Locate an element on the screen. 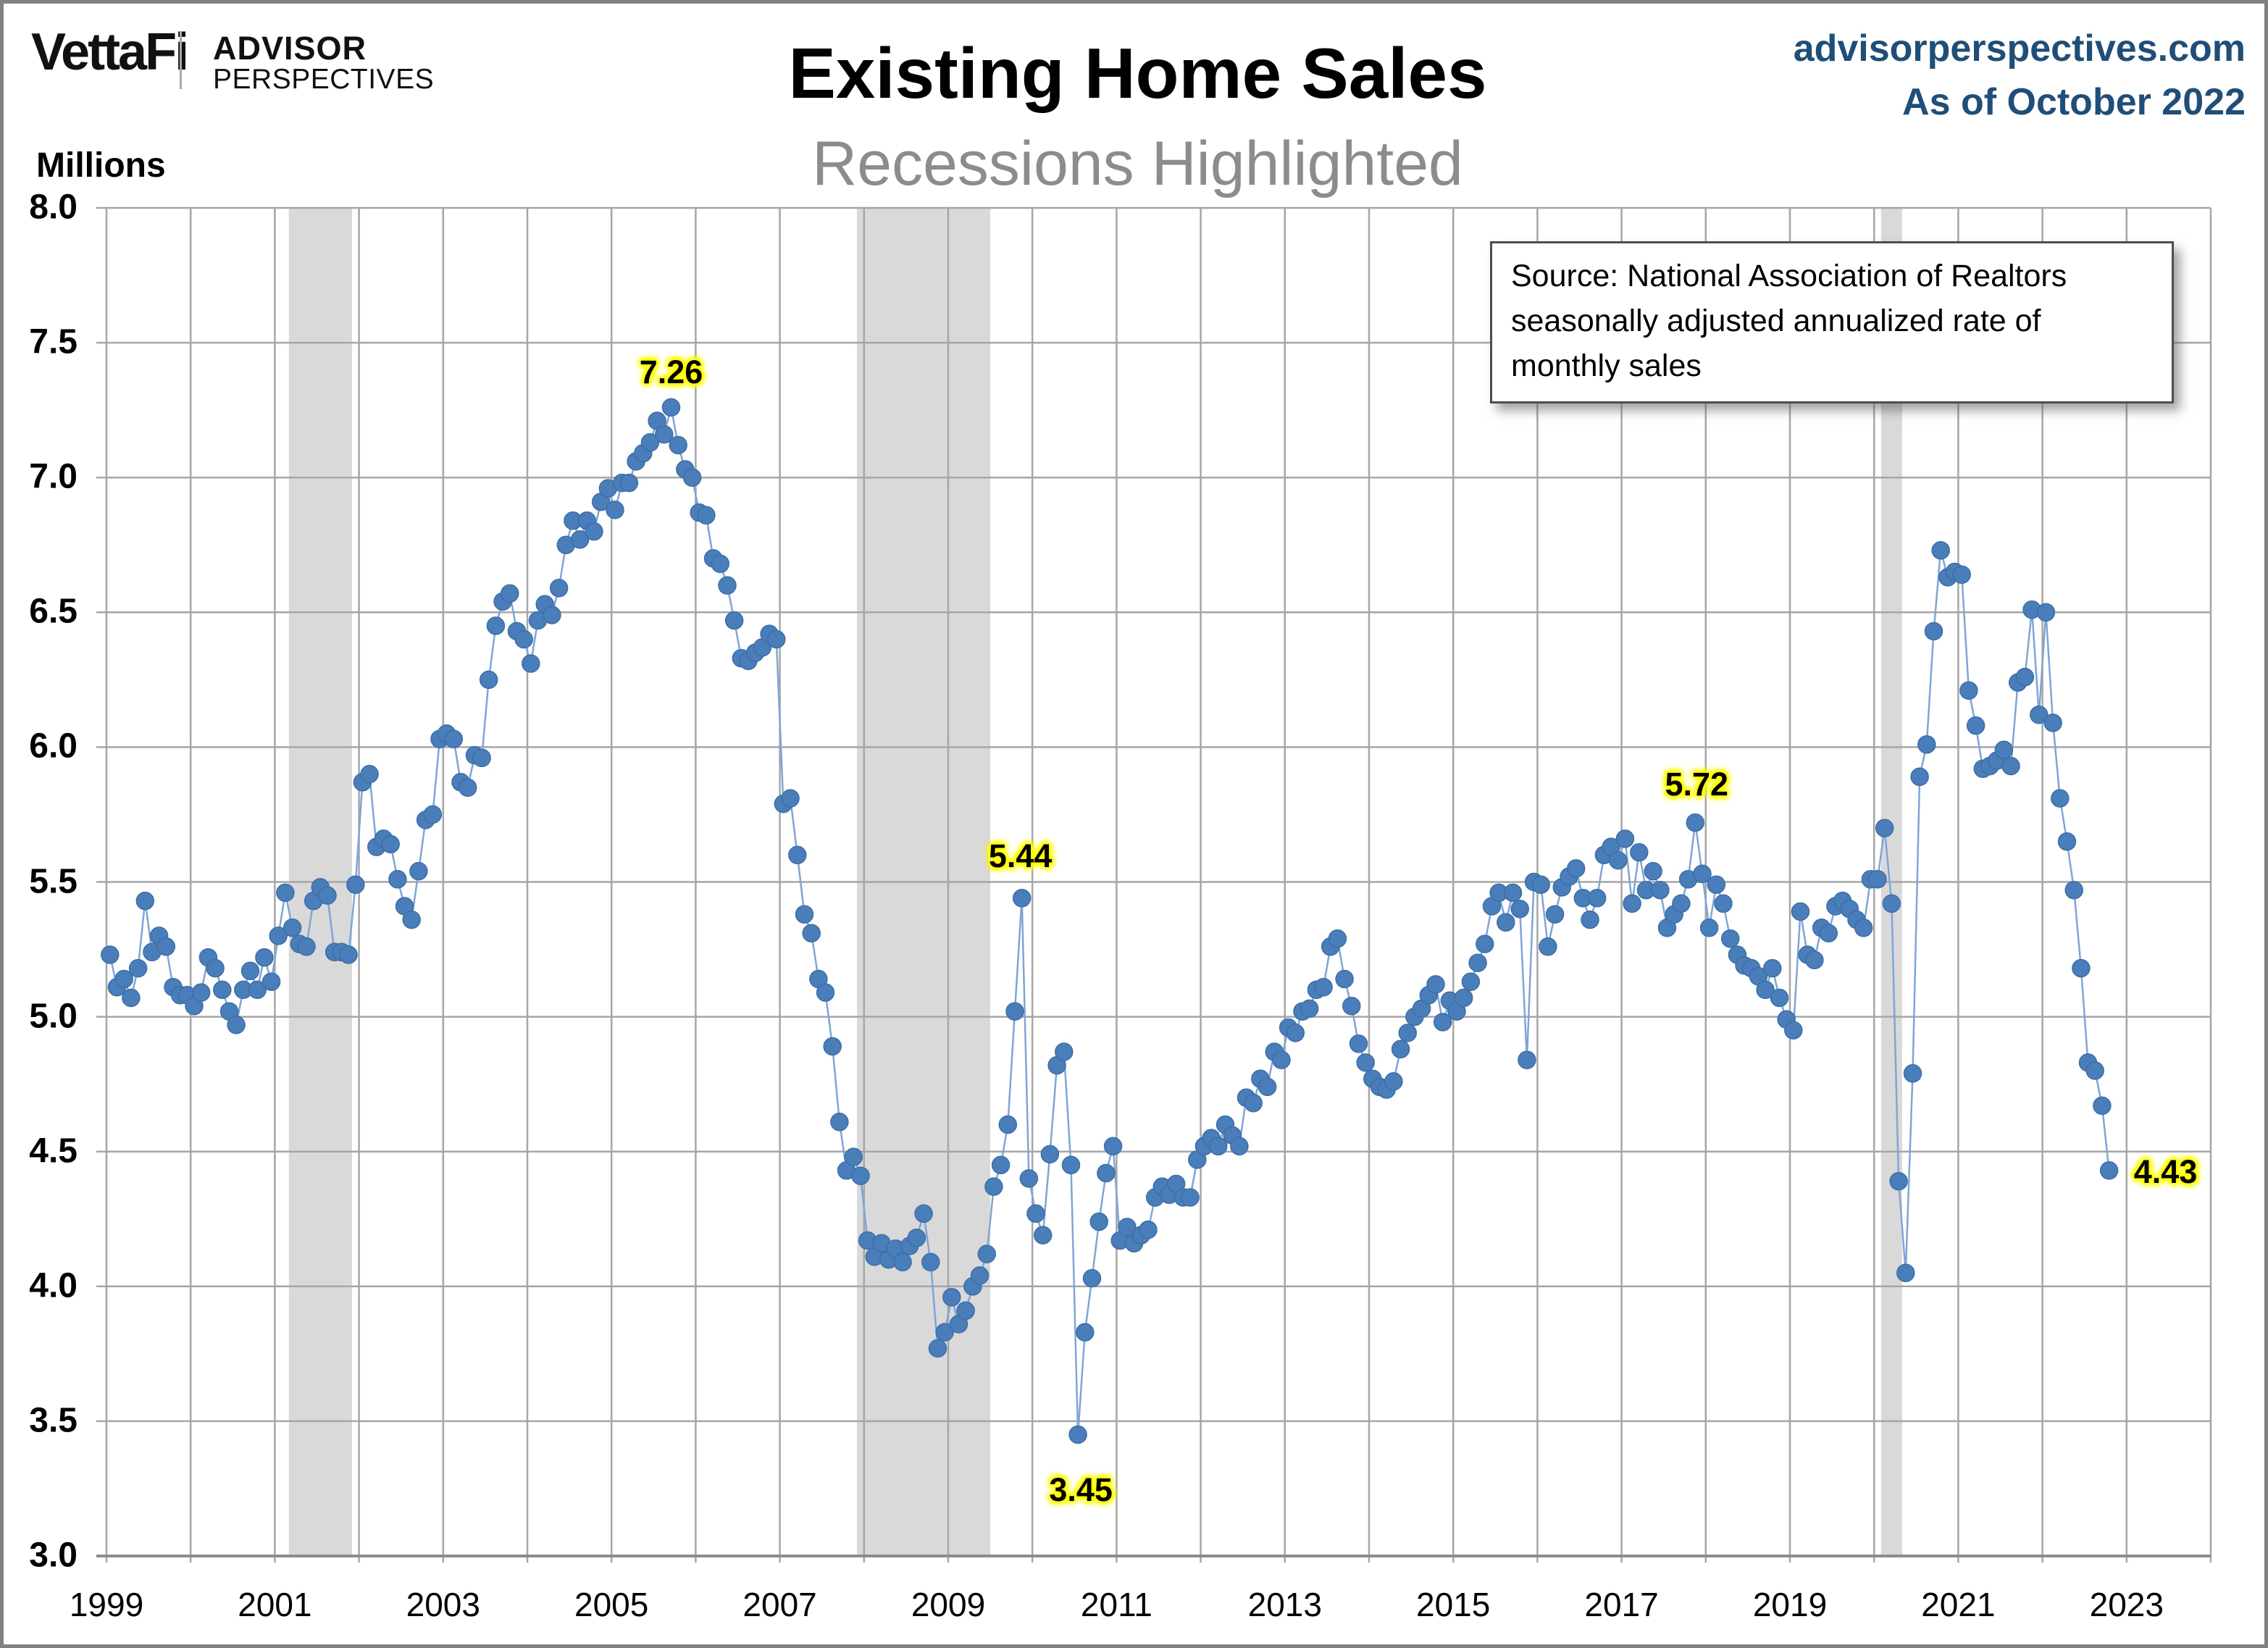 The image size is (2268, 1648). site-url: advisorperspectives.com is located at coordinates (2020, 49).